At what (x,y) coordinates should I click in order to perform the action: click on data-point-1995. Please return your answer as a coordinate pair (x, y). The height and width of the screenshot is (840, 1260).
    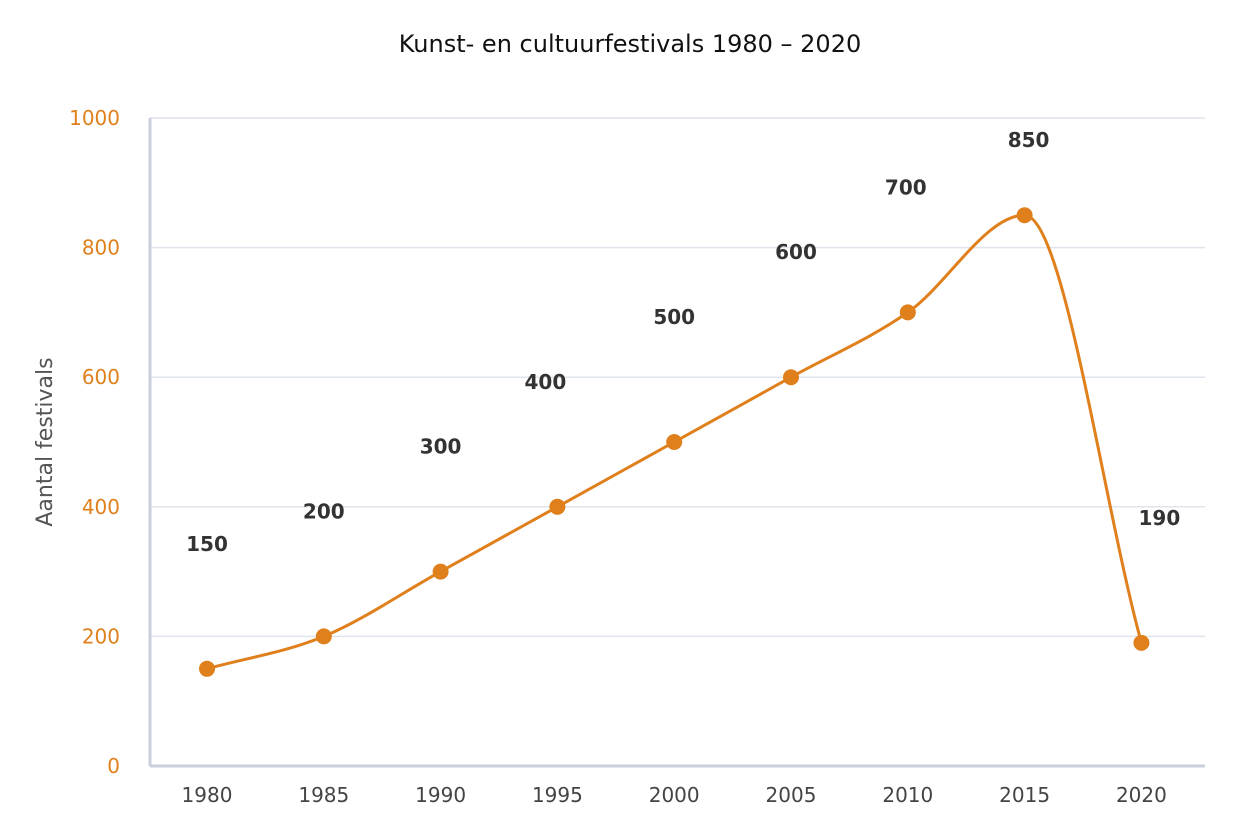
    Looking at the image, I should click on (557, 506).